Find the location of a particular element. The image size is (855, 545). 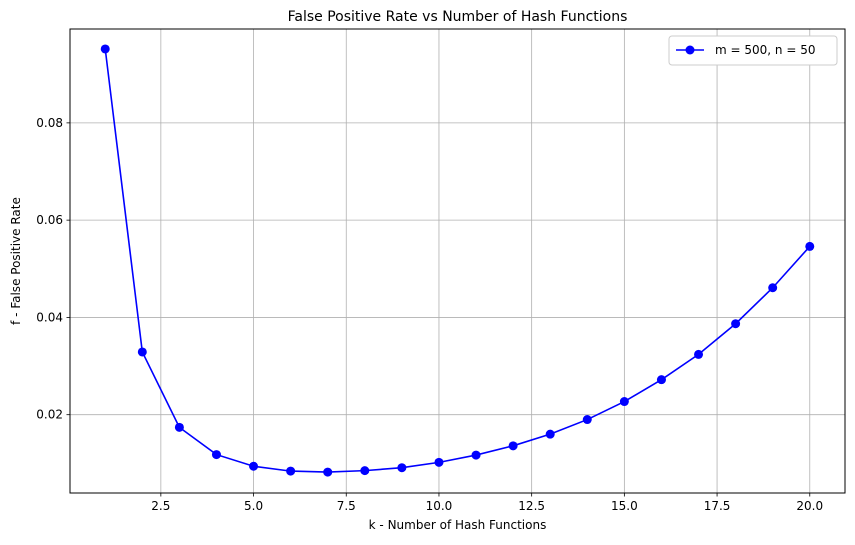

legend-label: m = 500, n = 50 is located at coordinates (765, 50).